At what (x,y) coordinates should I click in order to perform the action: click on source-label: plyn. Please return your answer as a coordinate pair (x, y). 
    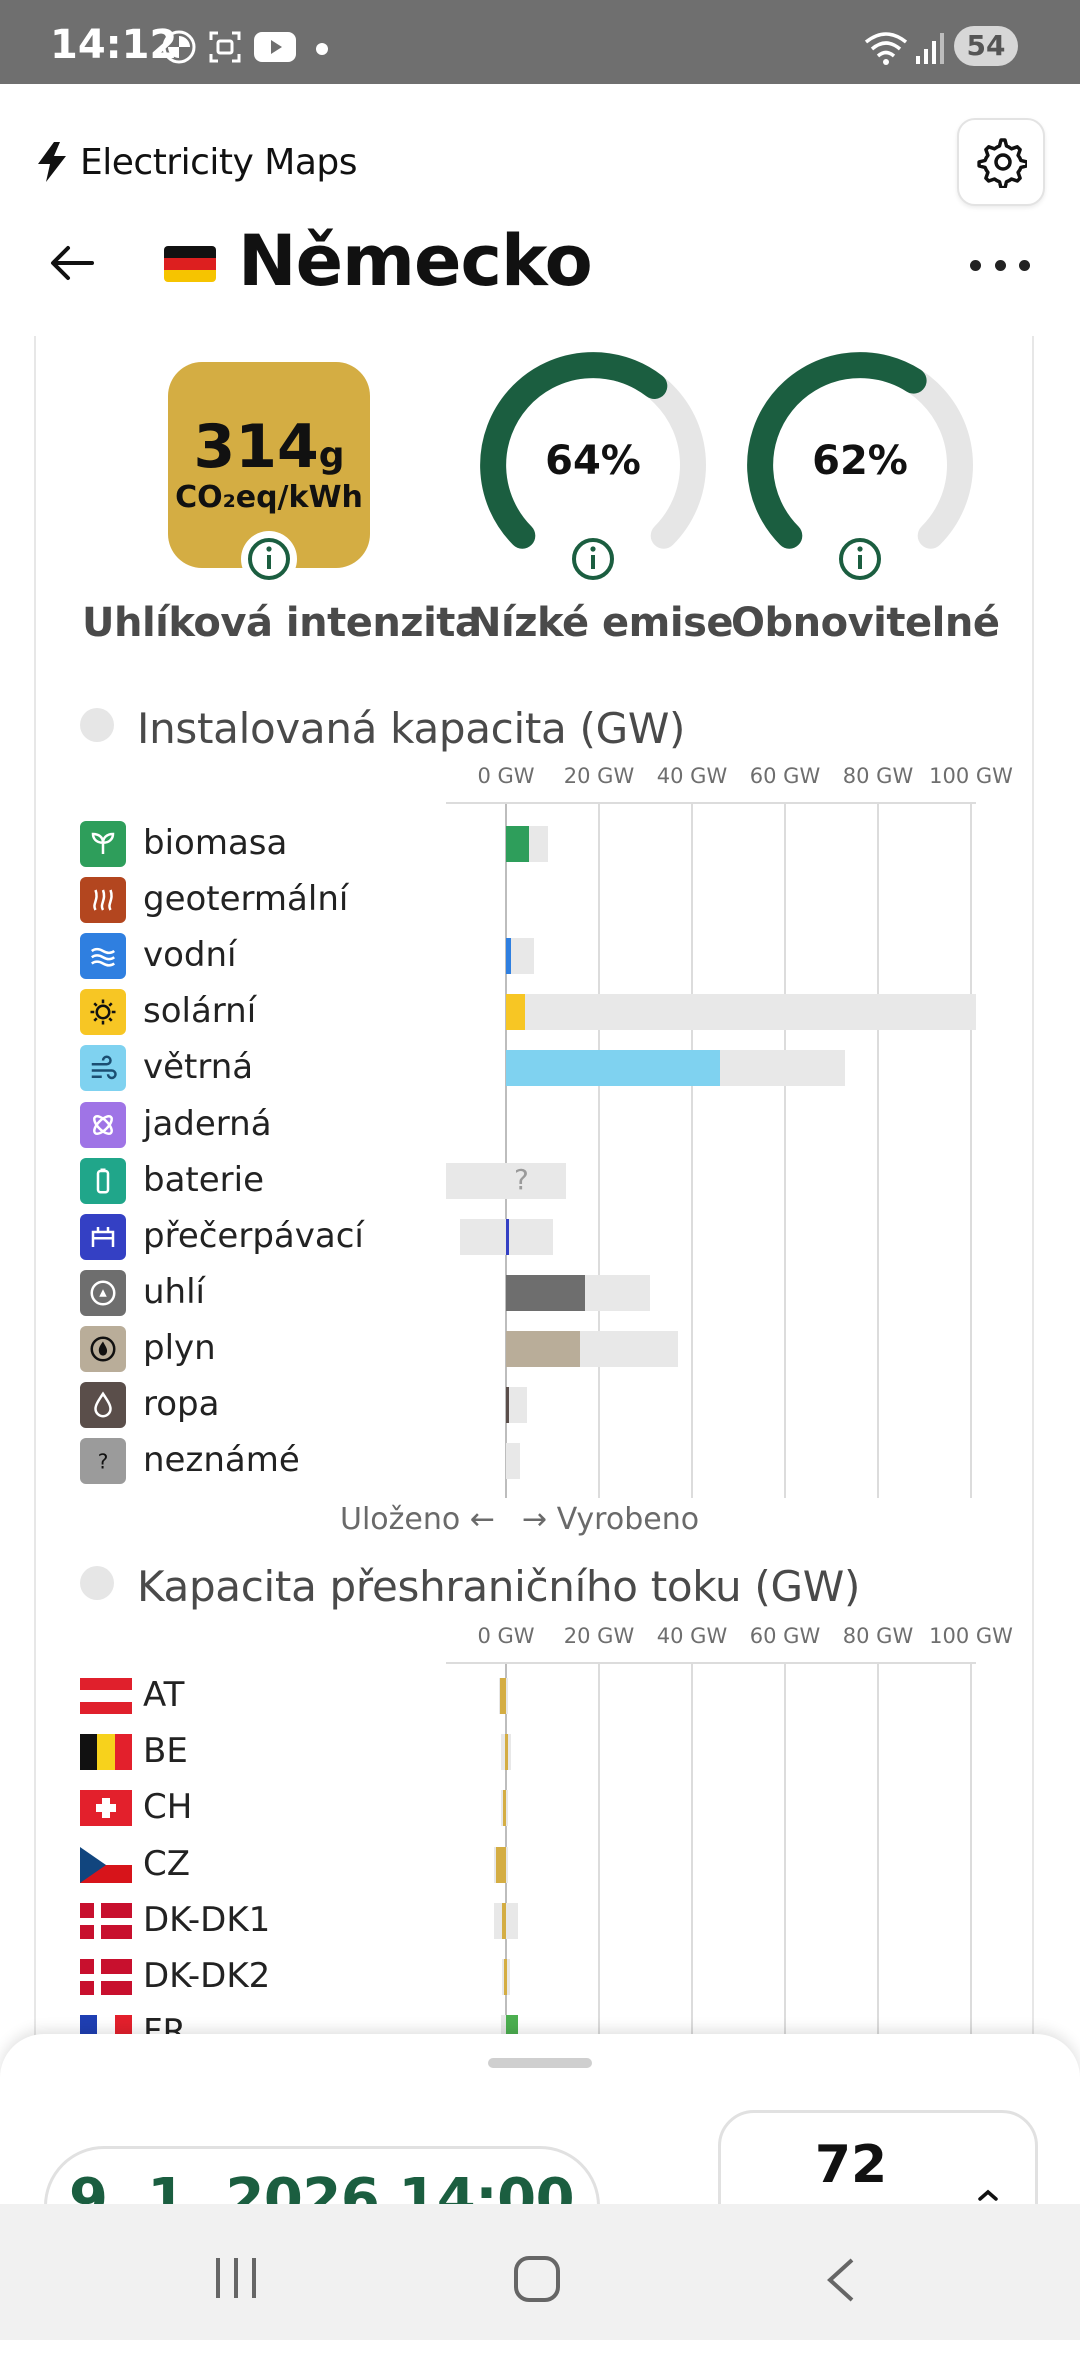
    Looking at the image, I should click on (179, 1347).